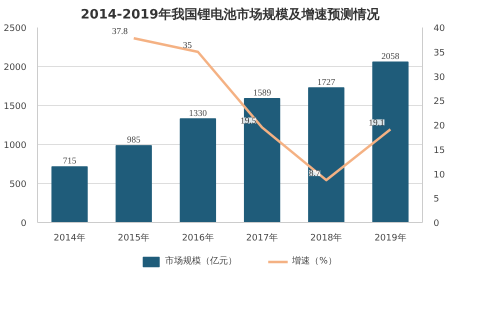 The width and height of the screenshot is (499, 326). Describe the element at coordinates (18, 185) in the screenshot. I see `y-tick-label: 500` at that location.